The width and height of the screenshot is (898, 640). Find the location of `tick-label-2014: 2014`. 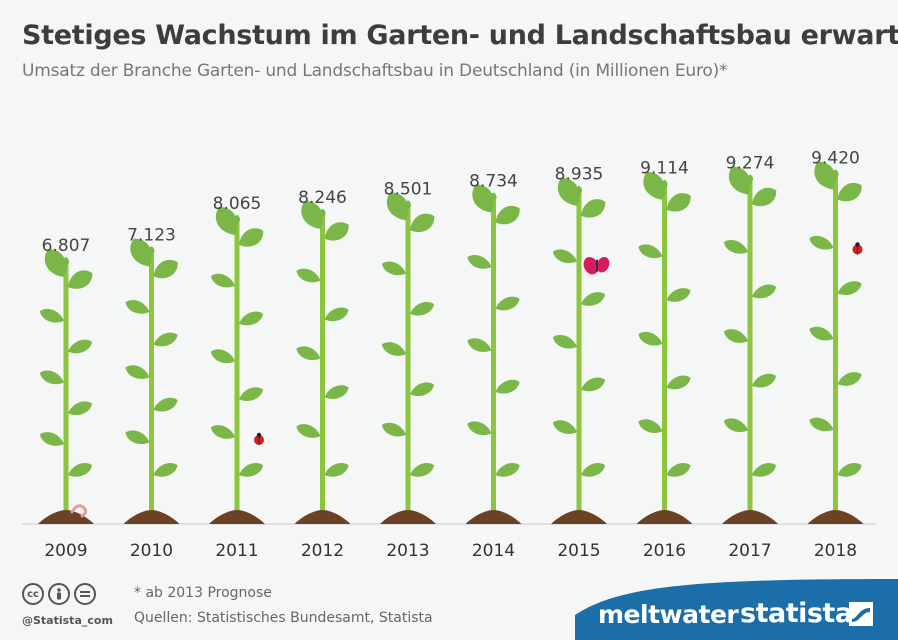

tick-label-2014: 2014 is located at coordinates (493, 551).